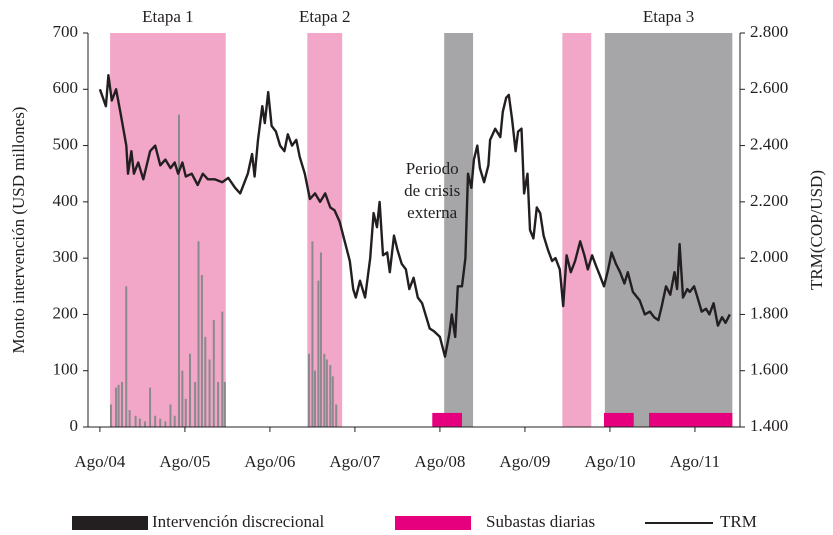 The height and width of the screenshot is (535, 833). What do you see at coordinates (432, 168) in the screenshot?
I see `period-annotation: Periodo` at bounding box center [432, 168].